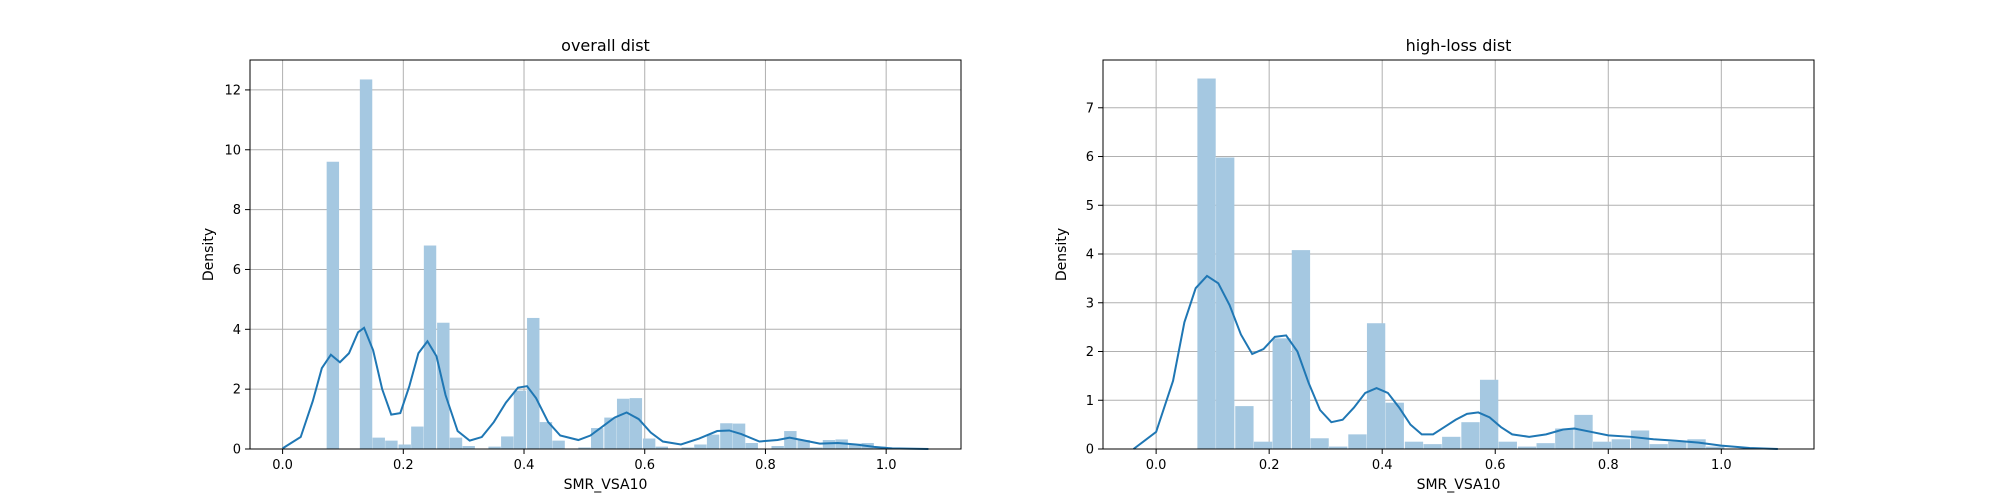  I want to click on y-tick-label: 7, so click(1090, 108).